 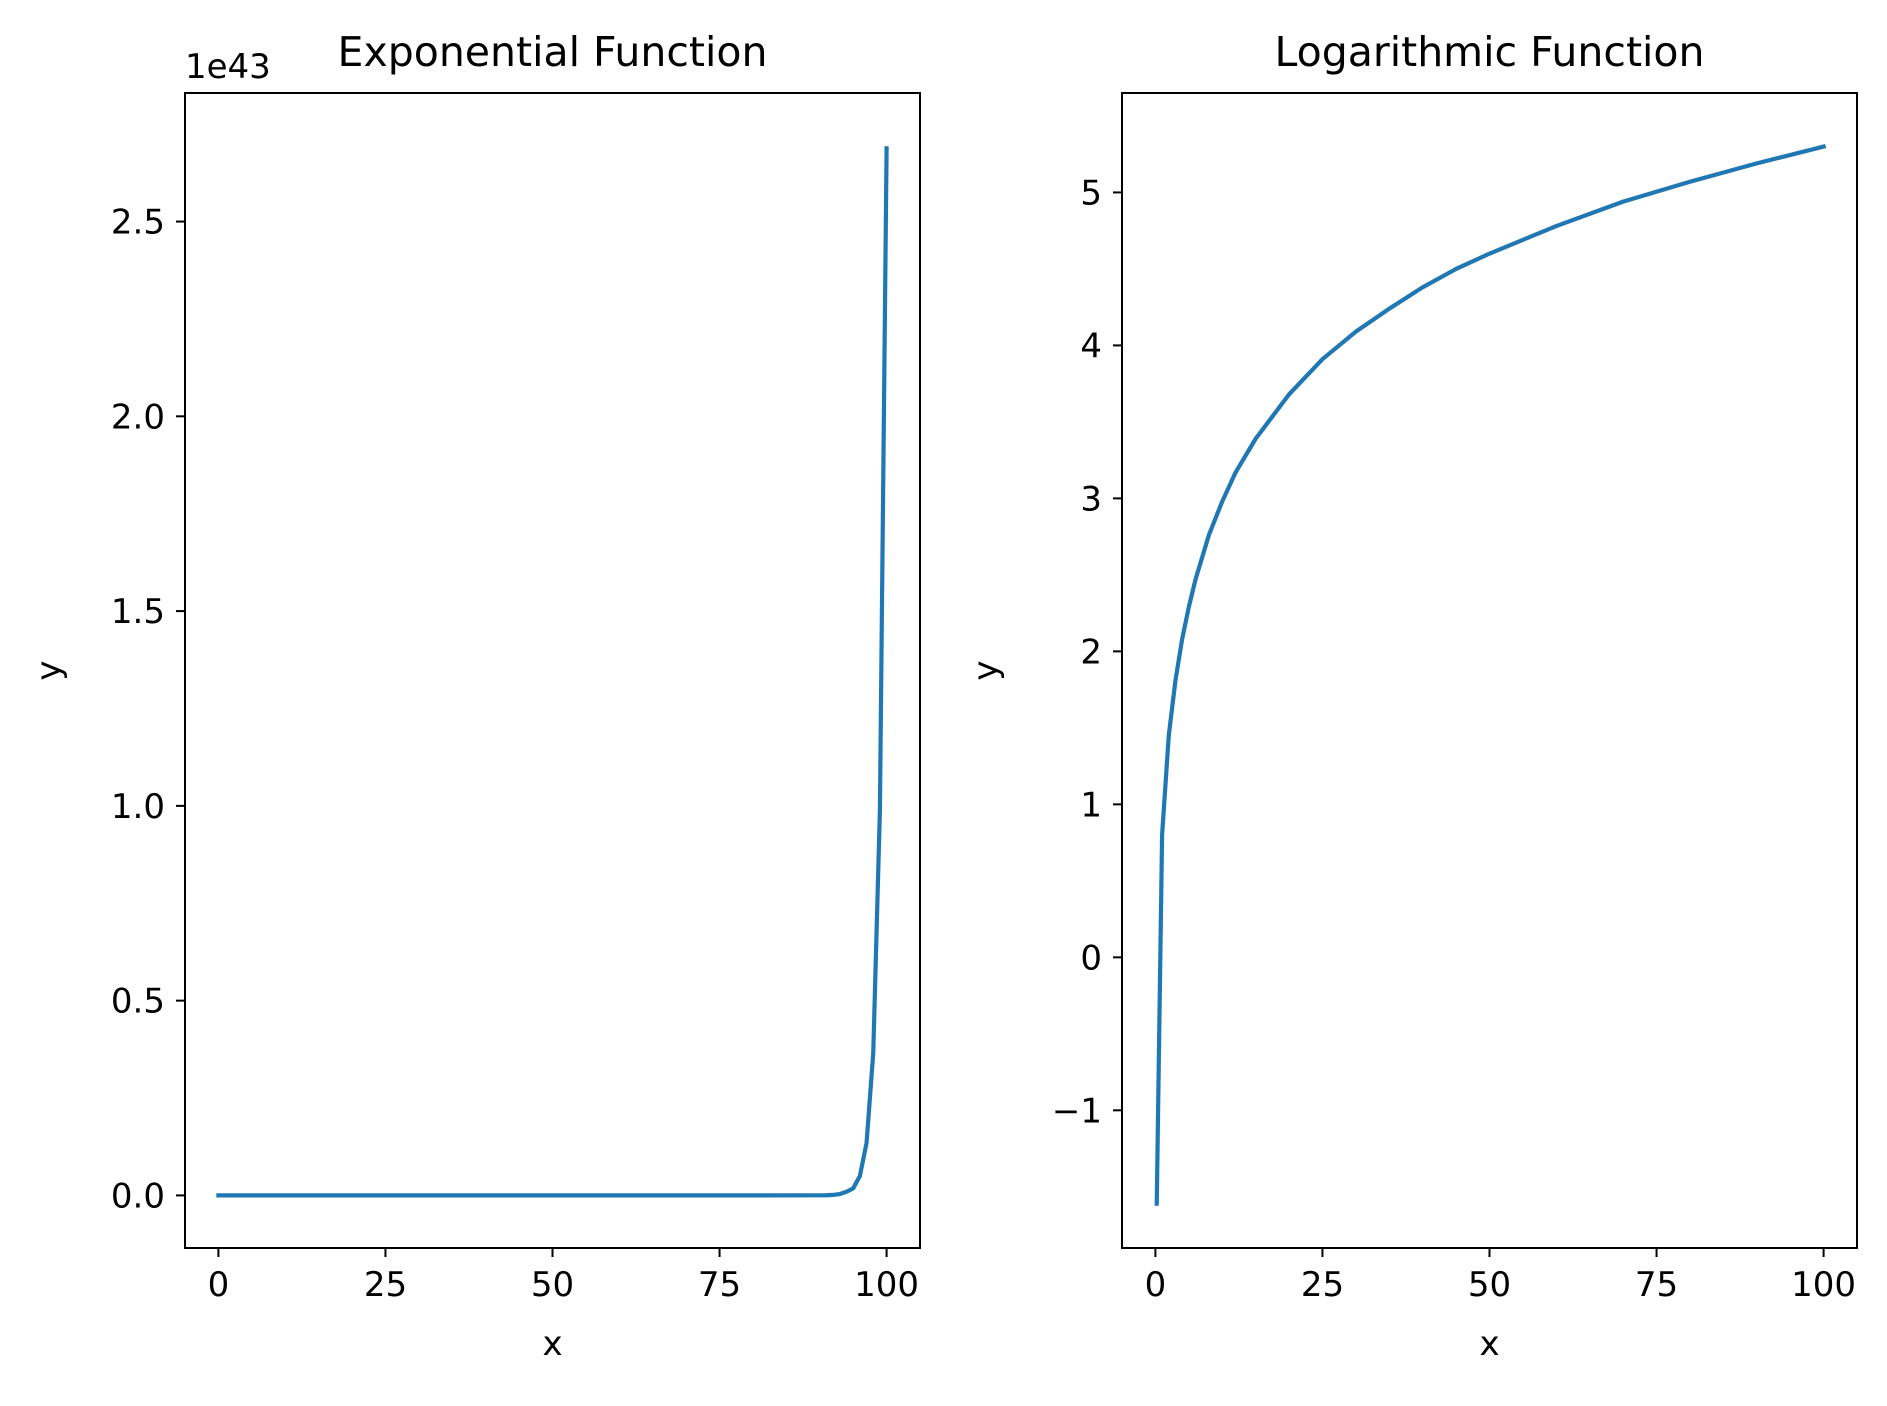 I want to click on logarithmic-y-tick-label: −1, so click(x=1077, y=1111).